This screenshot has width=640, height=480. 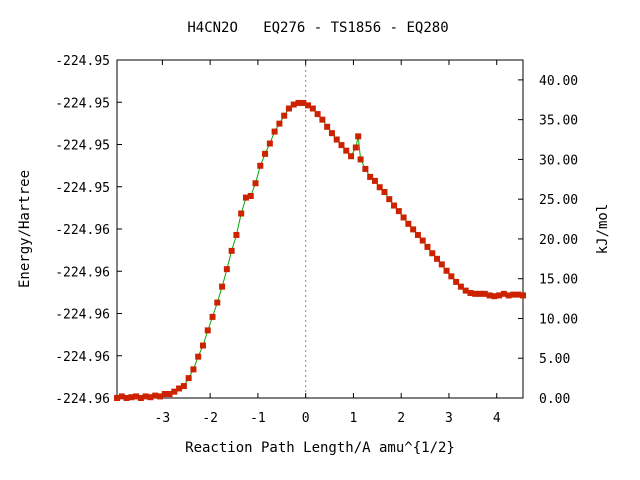 I want to click on x-tick-label: -1, so click(x=258, y=418).